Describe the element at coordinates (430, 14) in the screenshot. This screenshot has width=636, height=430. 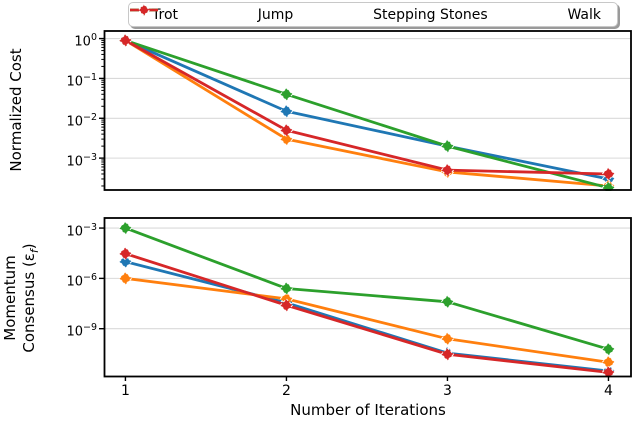
I see `legend-label-stepping-stones: Stepping Stones` at that location.